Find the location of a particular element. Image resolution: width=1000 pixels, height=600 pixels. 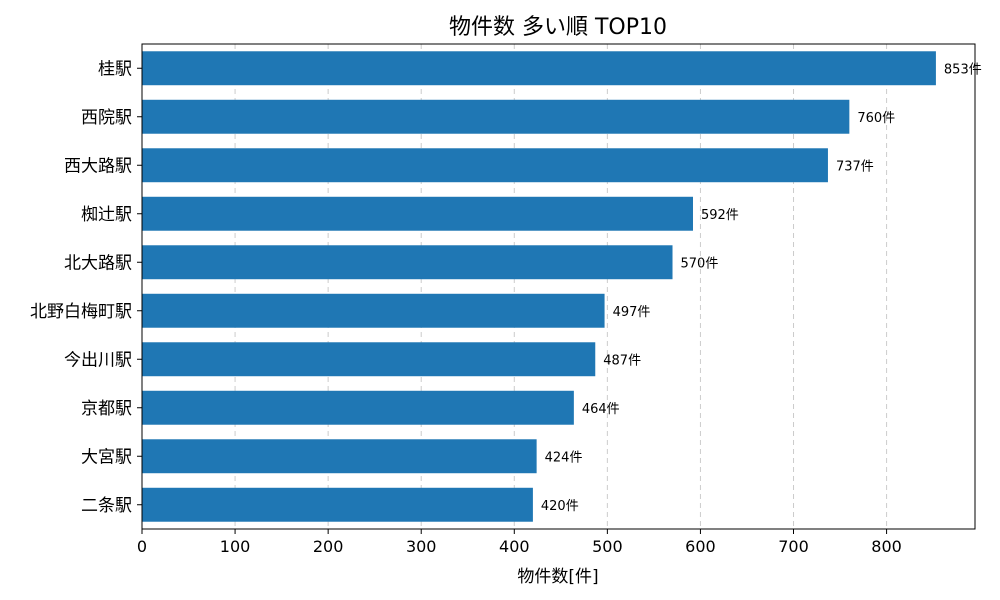

category-label: 二条駅 is located at coordinates (106, 506).